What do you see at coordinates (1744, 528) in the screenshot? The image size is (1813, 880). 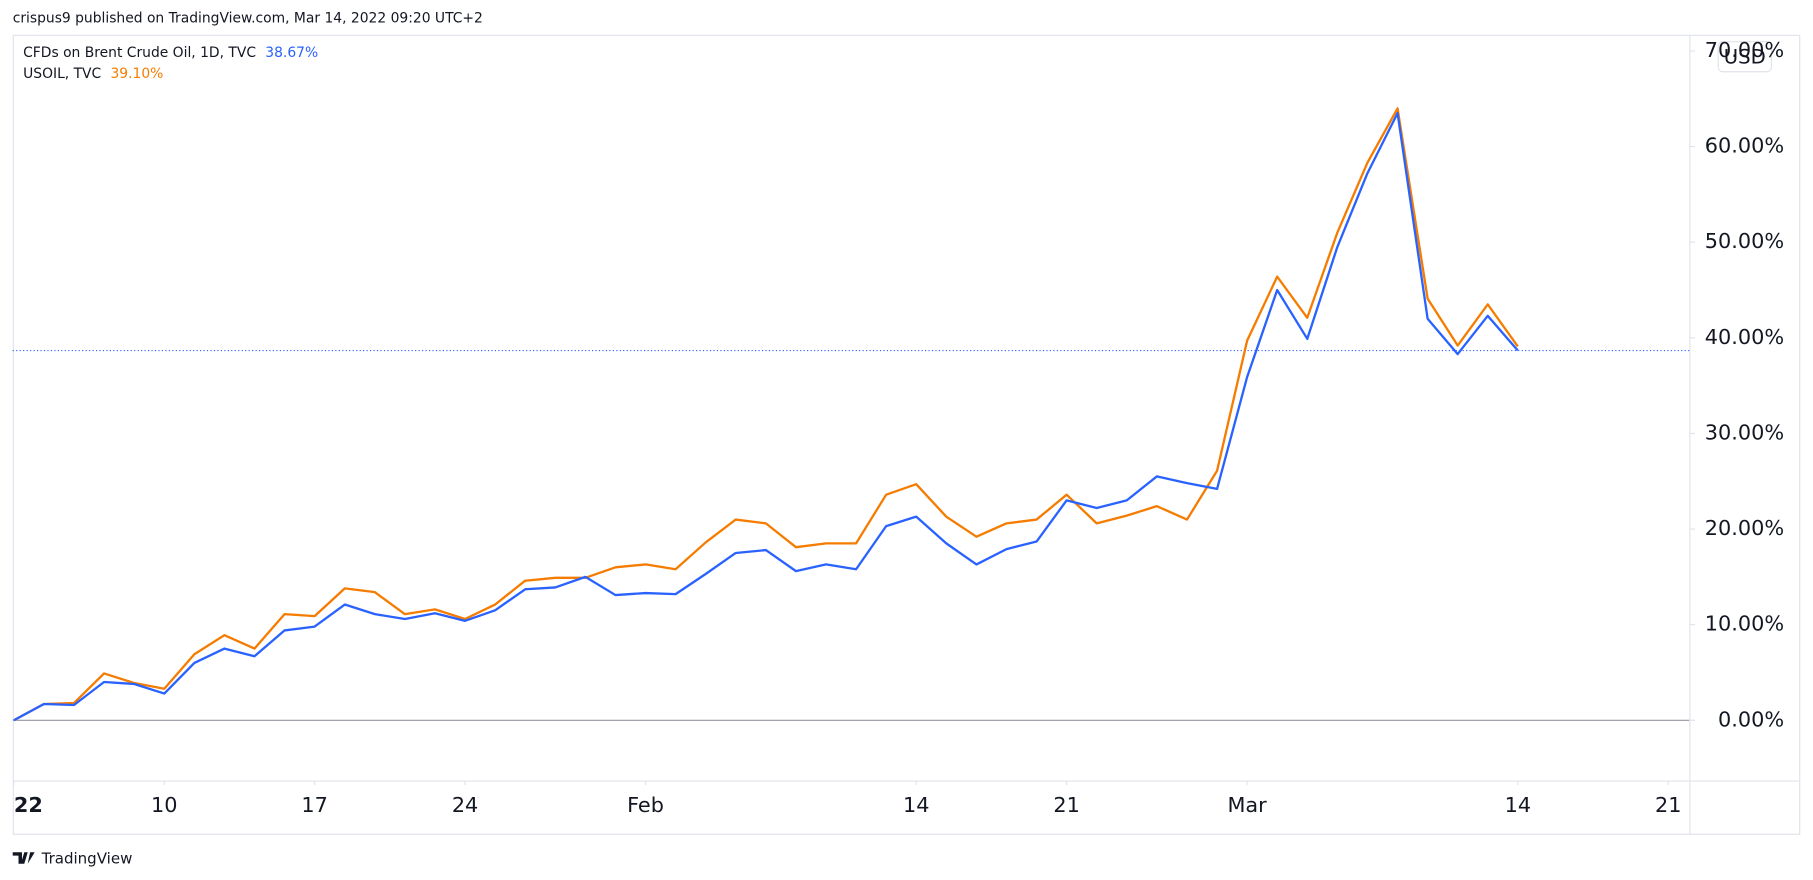 I see `y-tick-label: 20.00%` at bounding box center [1744, 528].